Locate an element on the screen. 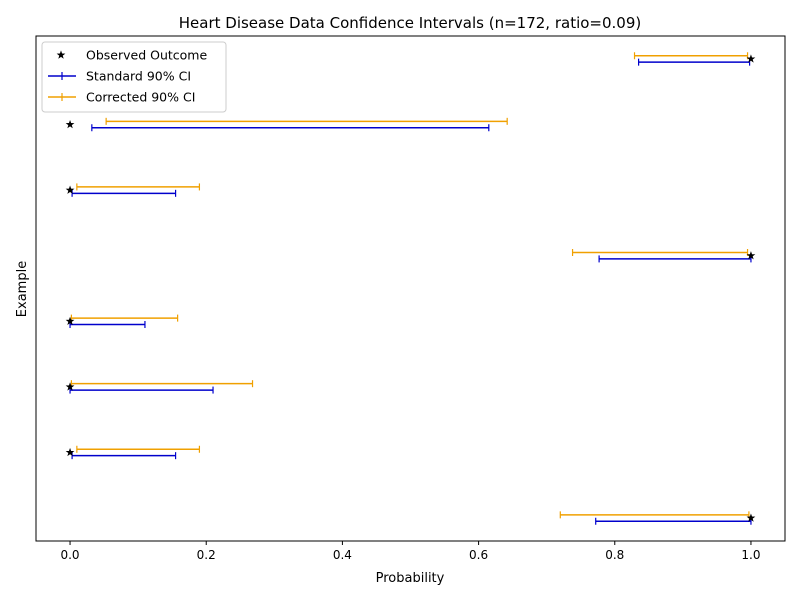 The width and height of the screenshot is (800, 600). x-axis: 0.0 0.2 0.4 0.6 0.8 1.0 is located at coordinates (410, 551).